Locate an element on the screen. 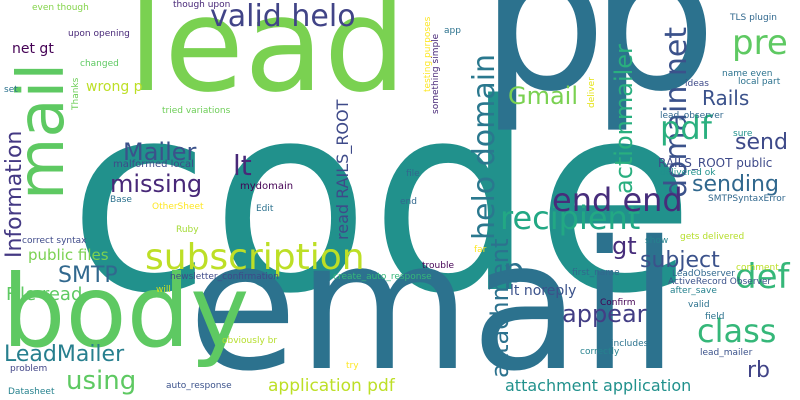 The height and width of the screenshot is (400, 800). word-edit: Edit is located at coordinates (264, 209).